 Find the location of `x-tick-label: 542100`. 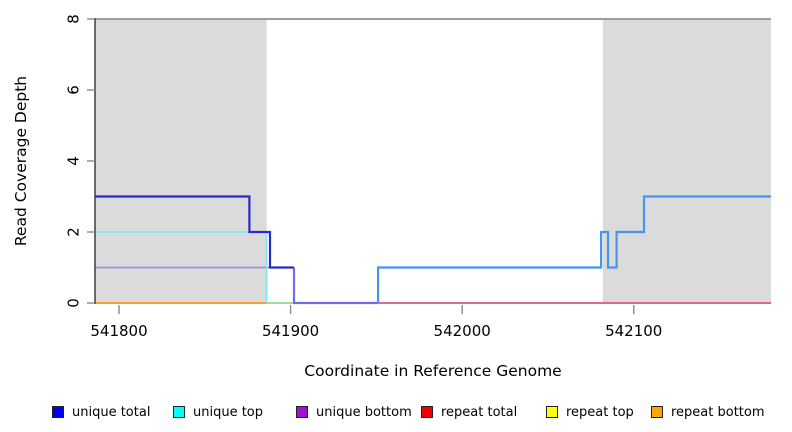

x-tick-label: 542100 is located at coordinates (633, 331).